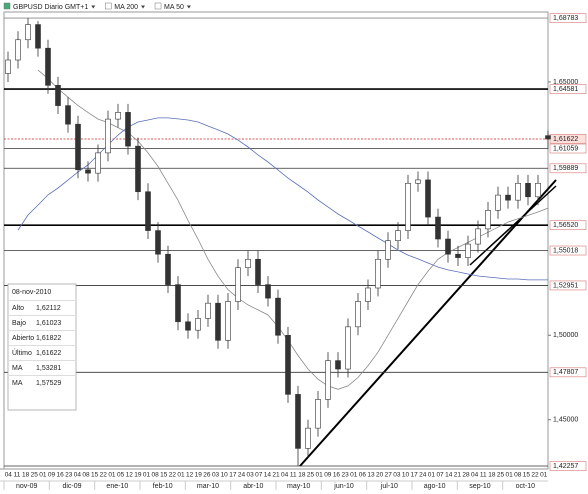  I want to click on x-day-label: 23, so click(345, 475).